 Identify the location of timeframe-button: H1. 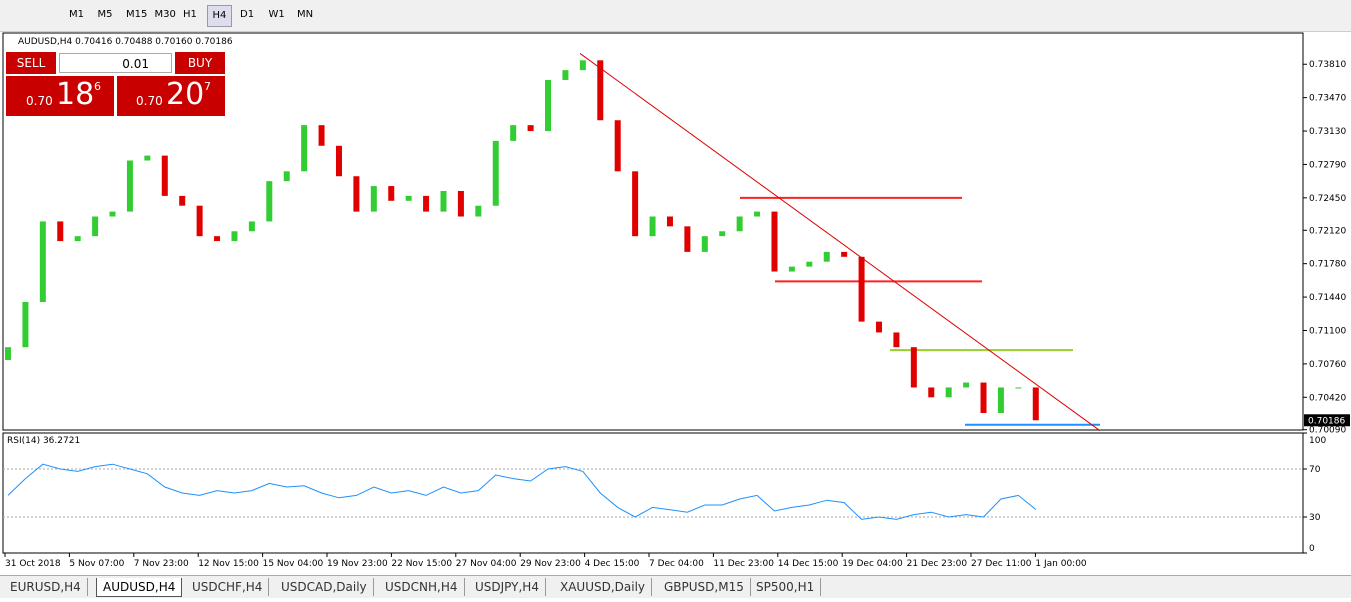
(190, 14).